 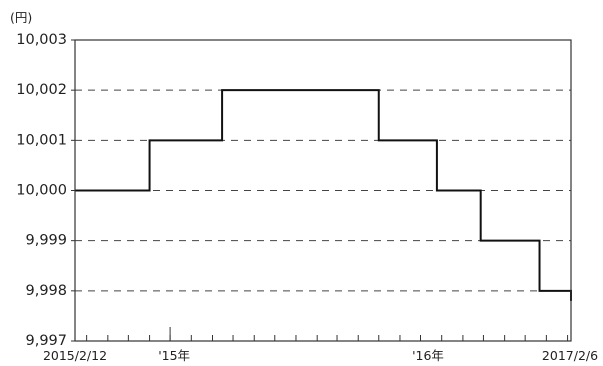 What do you see at coordinates (41, 90) in the screenshot?
I see `y-tick-label: 10,002` at bounding box center [41, 90].